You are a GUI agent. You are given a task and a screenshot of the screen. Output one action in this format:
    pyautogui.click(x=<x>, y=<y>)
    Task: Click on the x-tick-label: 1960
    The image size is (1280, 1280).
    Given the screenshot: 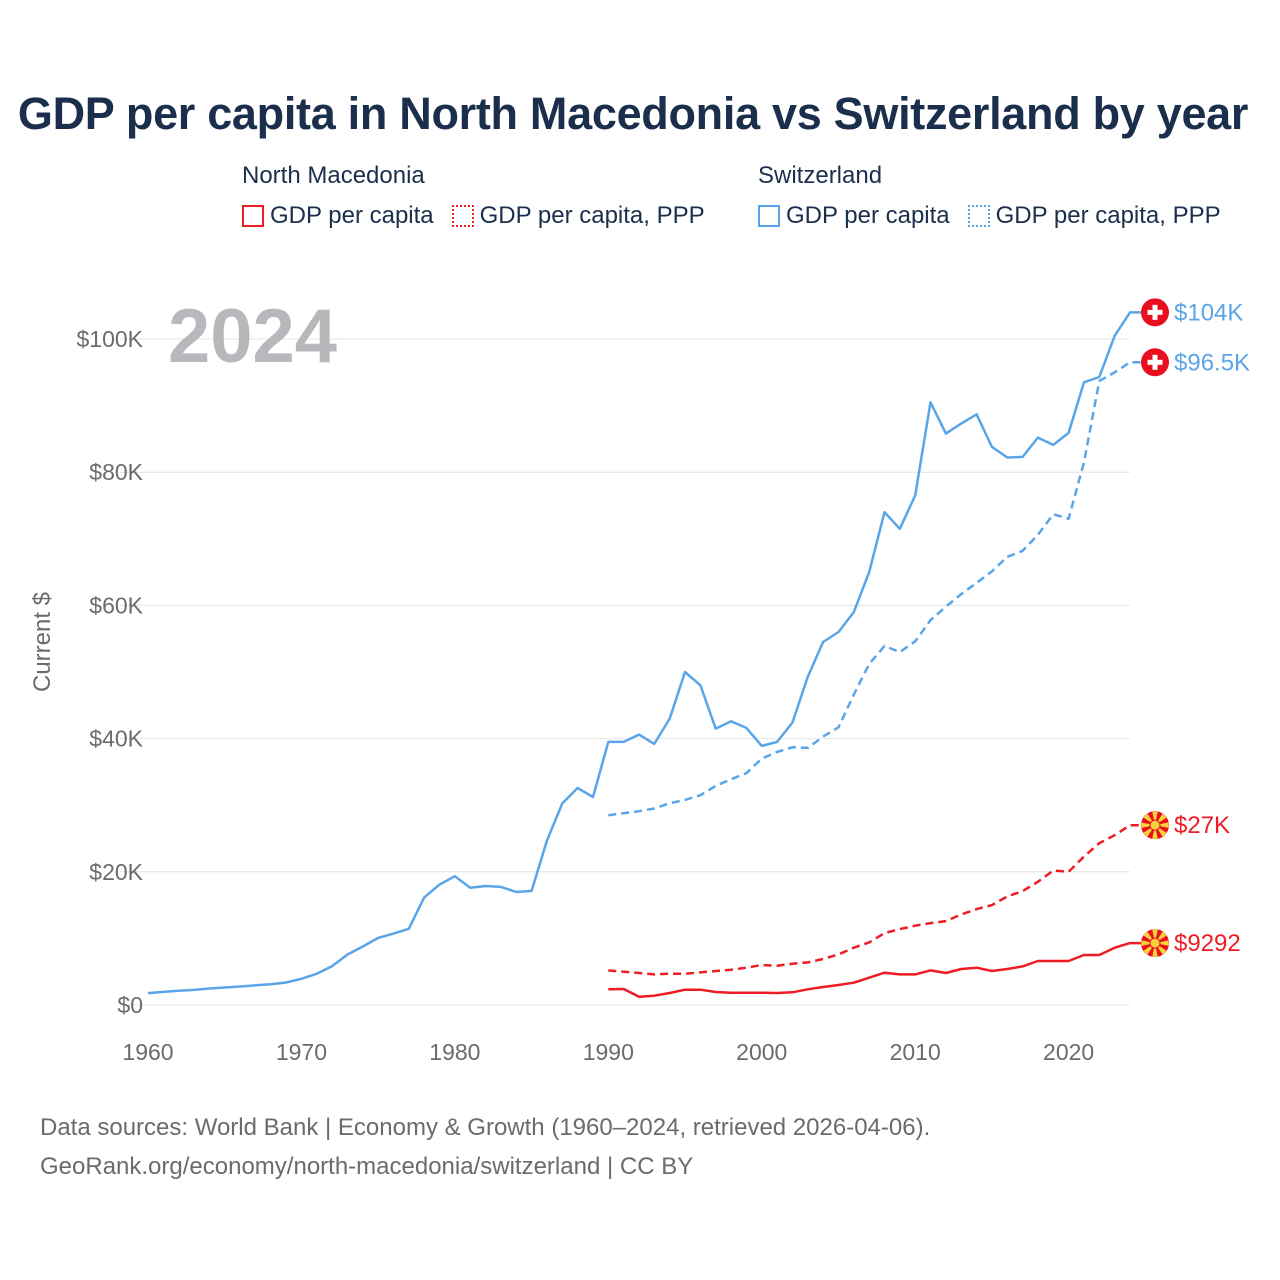 What is the action you would take?
    pyautogui.click(x=147, y=1052)
    